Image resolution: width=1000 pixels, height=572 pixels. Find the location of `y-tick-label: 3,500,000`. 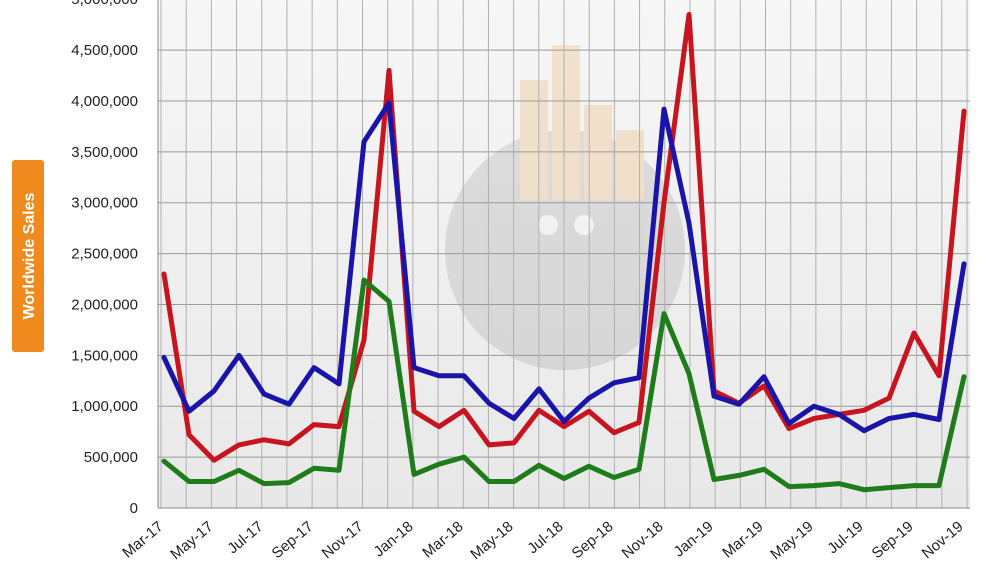

y-tick-label: 3,500,000 is located at coordinates (104, 152).